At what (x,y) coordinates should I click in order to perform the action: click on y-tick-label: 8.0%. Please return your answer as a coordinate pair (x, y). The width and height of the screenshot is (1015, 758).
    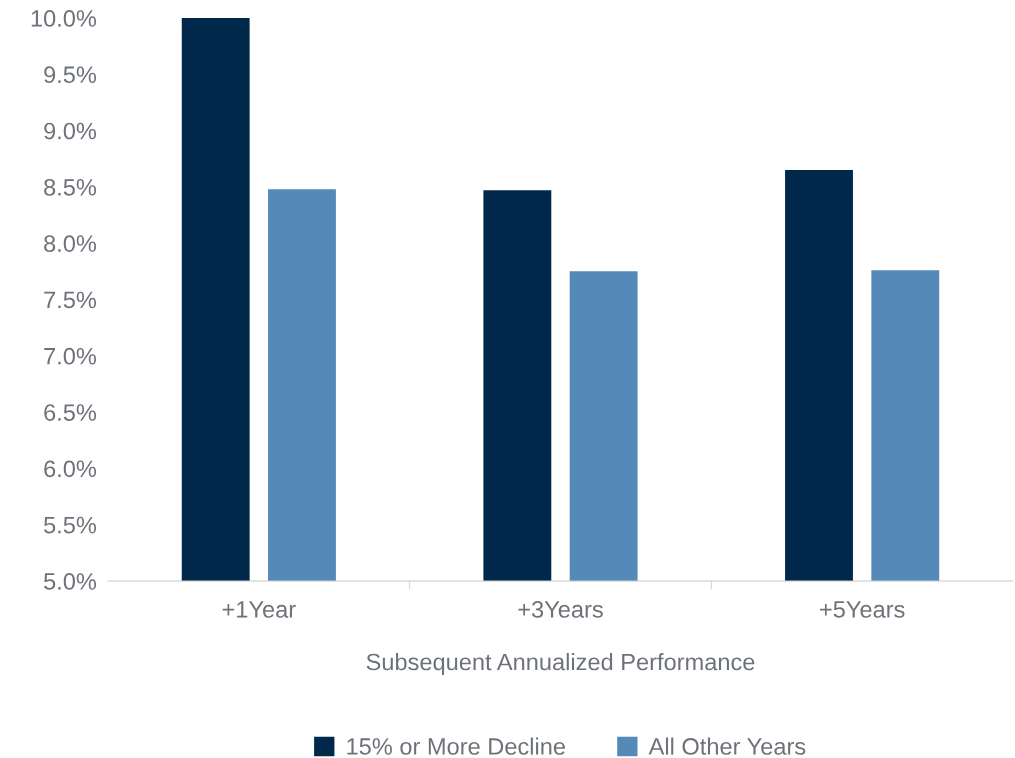
    Looking at the image, I should click on (70, 243).